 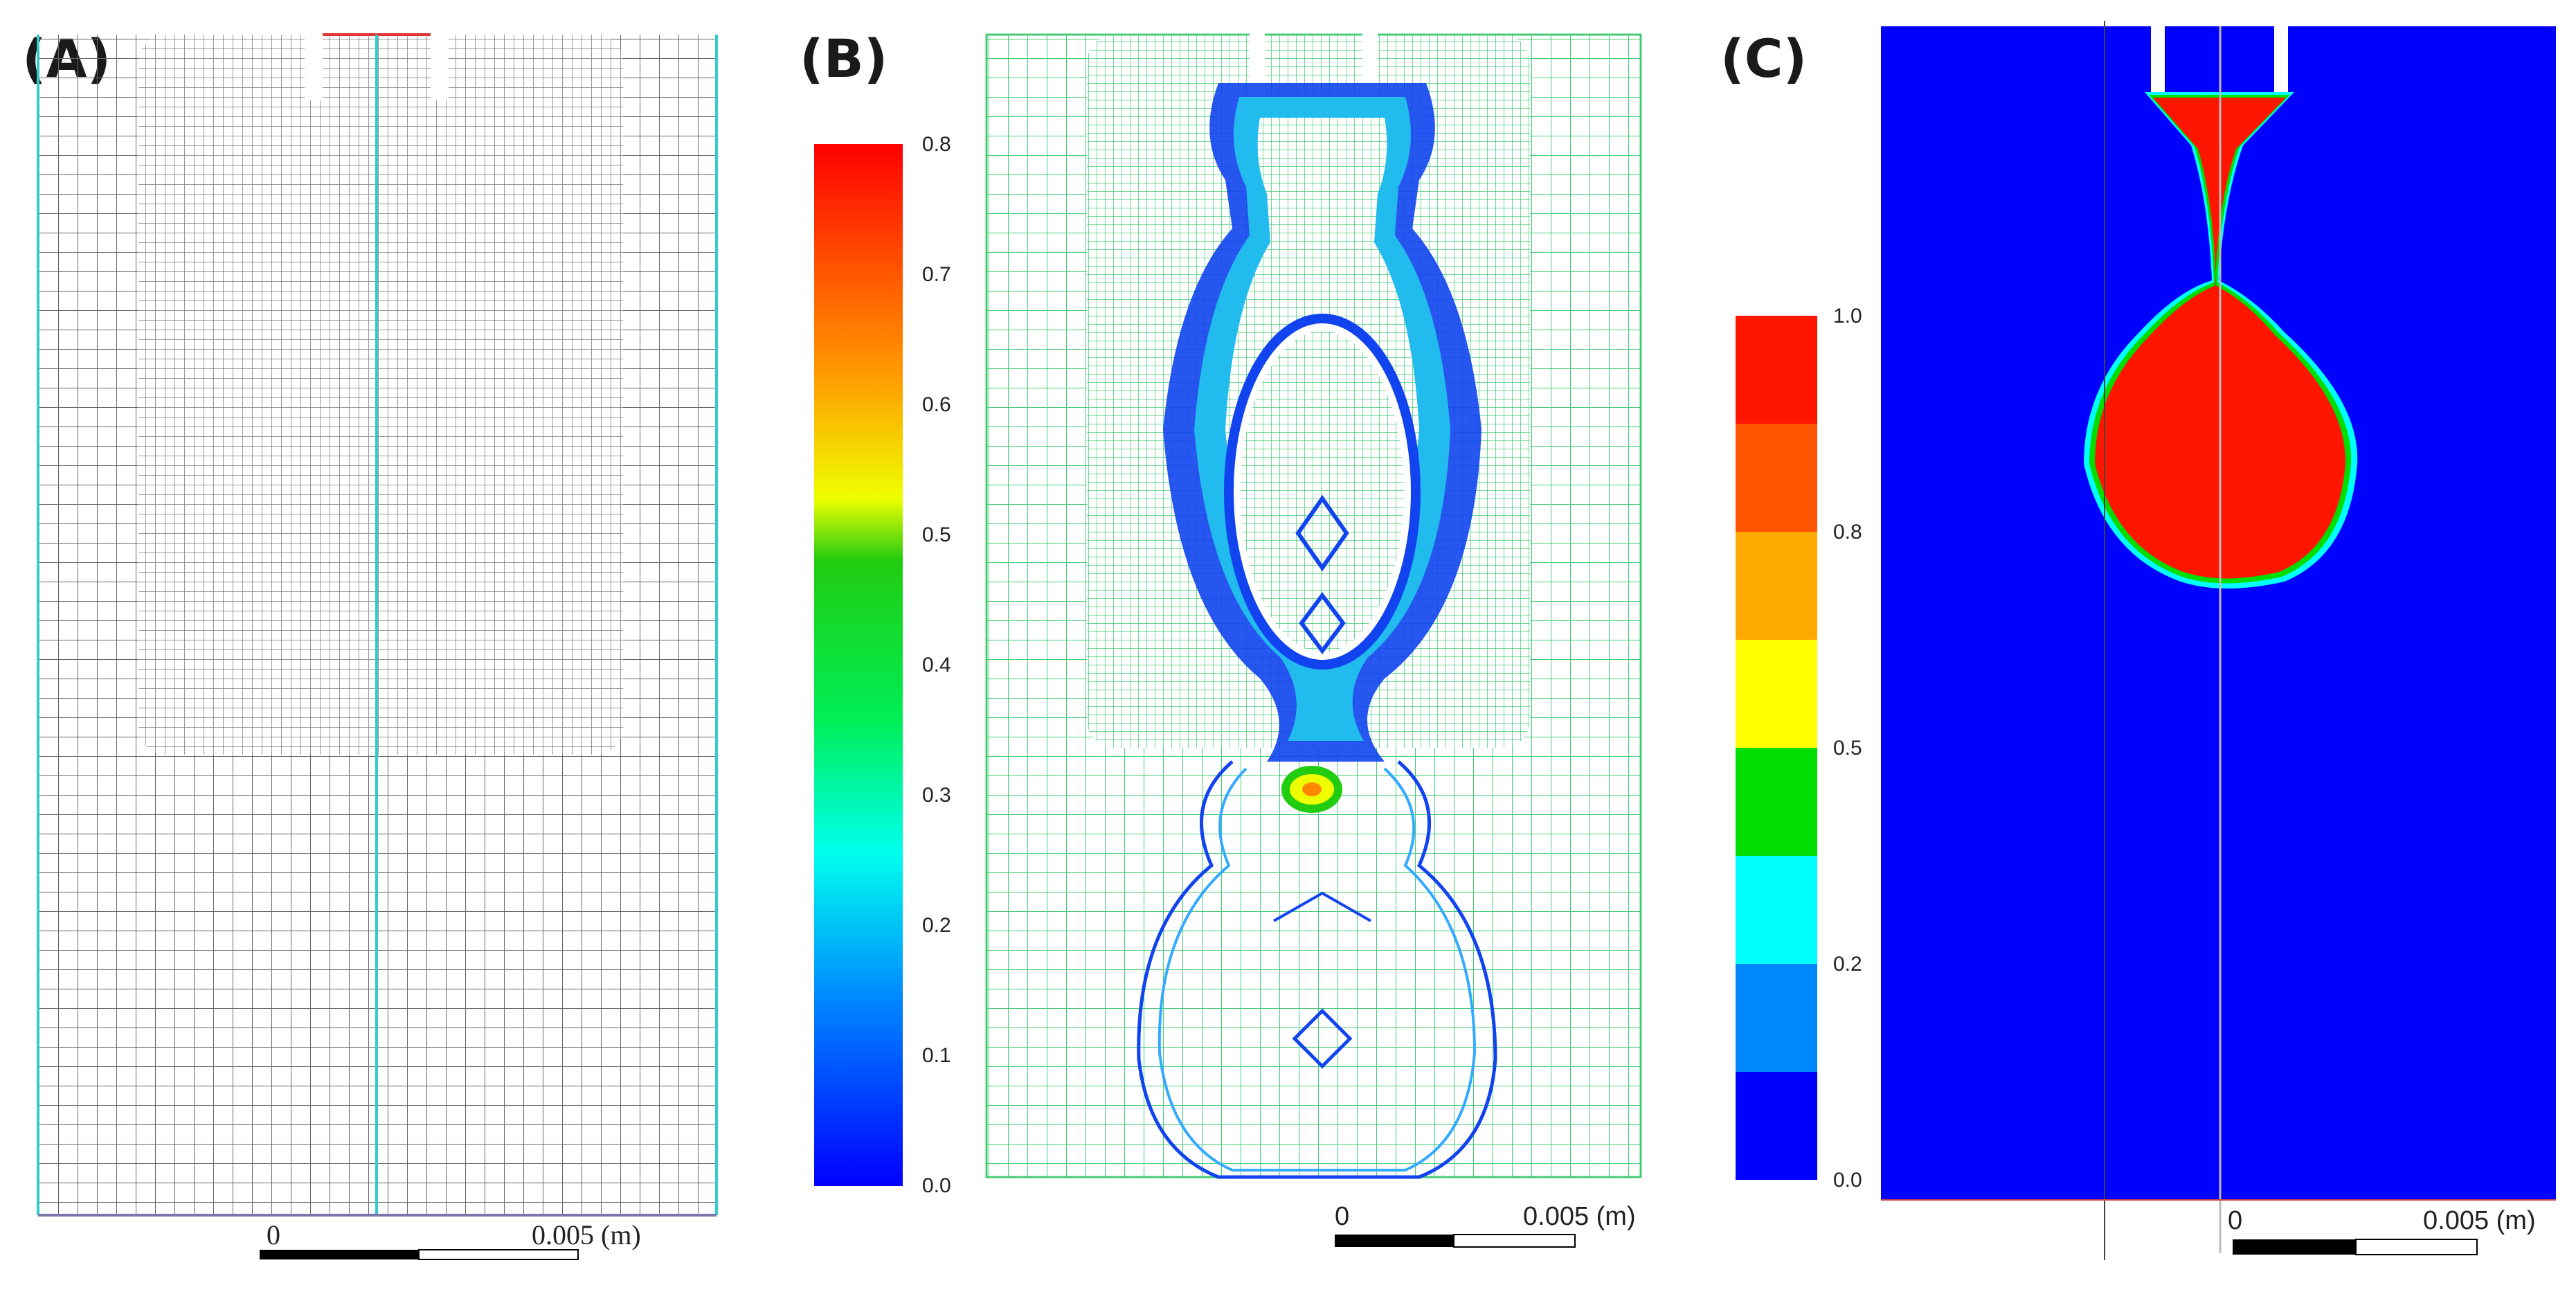 What do you see at coordinates (1317, 969) in the screenshot?
I see `lower-contour` at bounding box center [1317, 969].